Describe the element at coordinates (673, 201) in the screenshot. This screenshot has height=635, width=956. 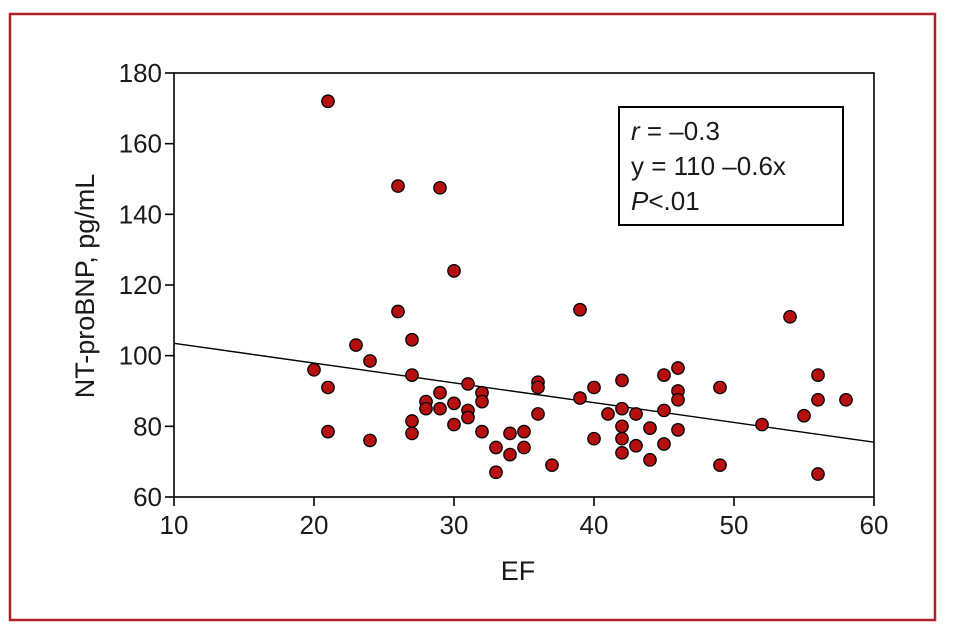
I see `annotation-p-value: <.01` at that location.